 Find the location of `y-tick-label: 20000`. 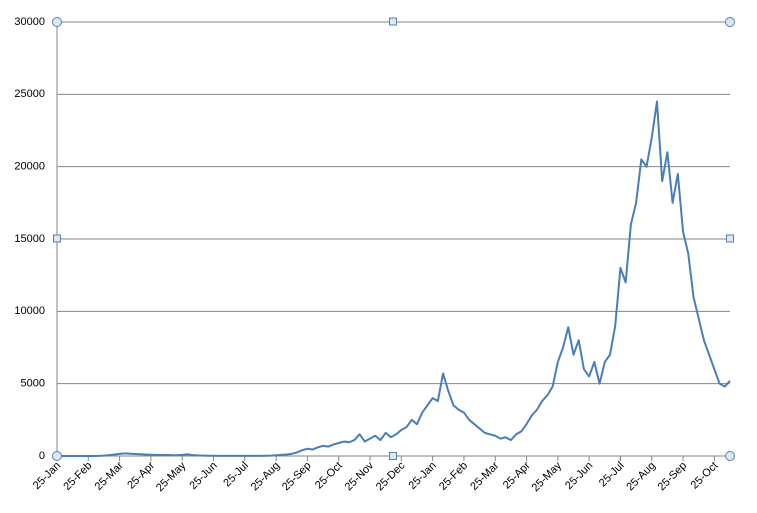

y-tick-label: 20000 is located at coordinates (29, 167).